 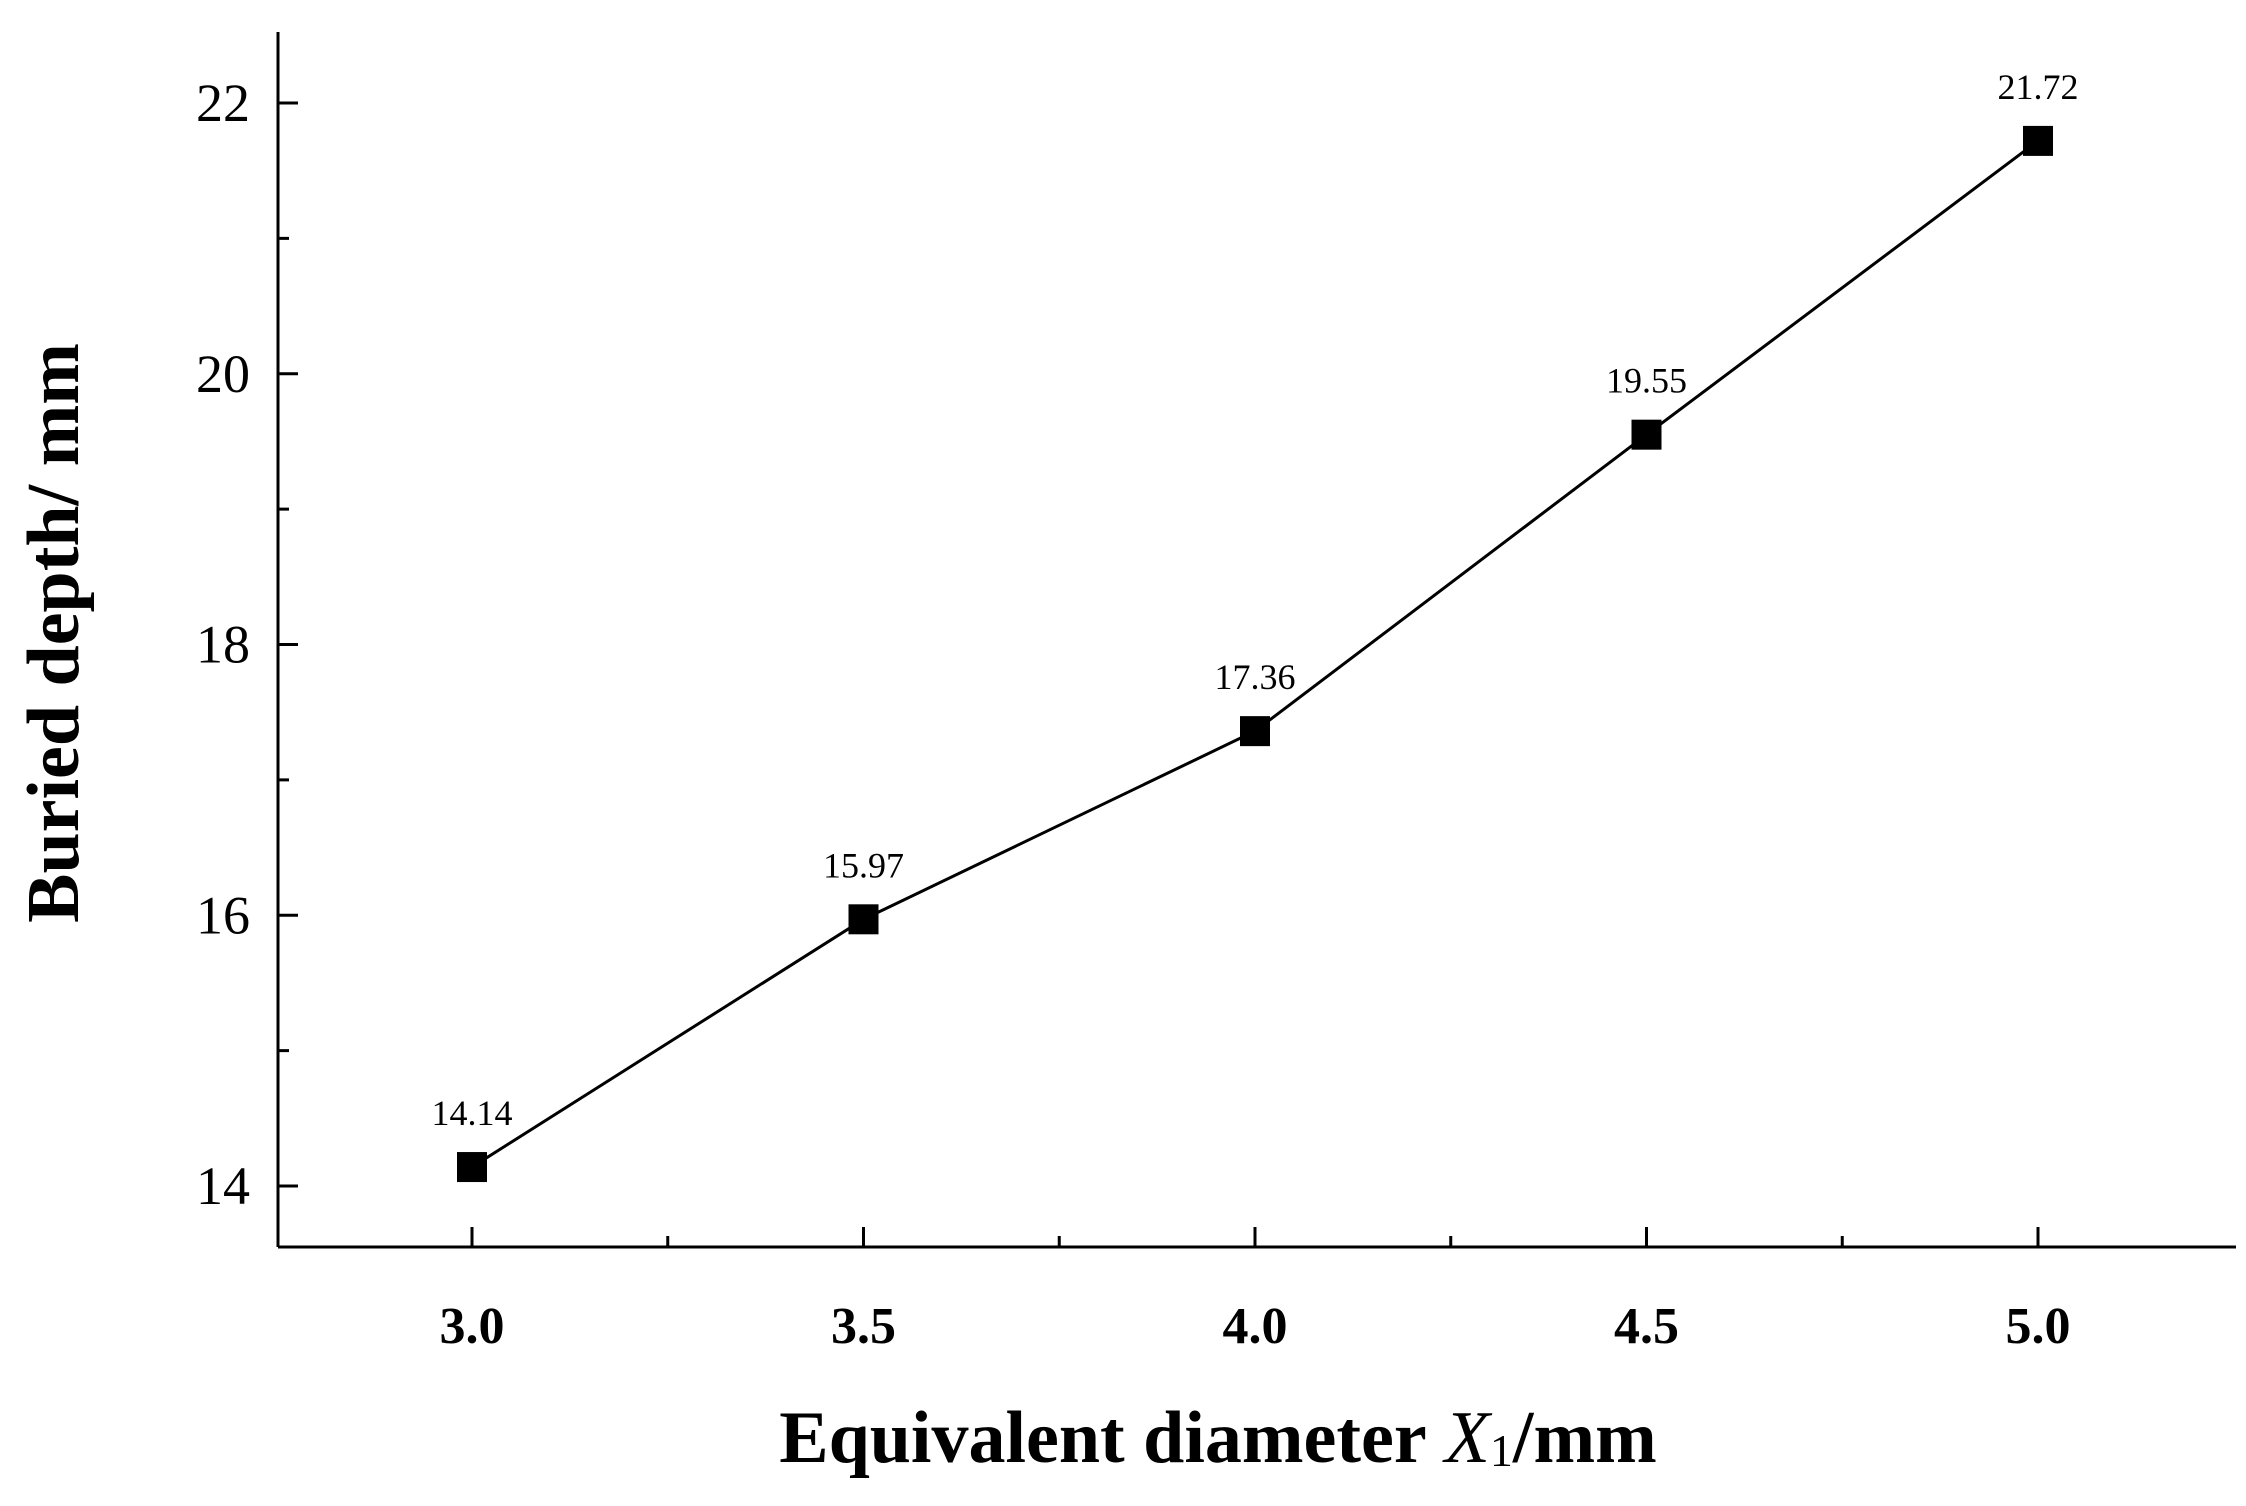 What do you see at coordinates (223, 1186) in the screenshot?
I see `y-tick-label: 14` at bounding box center [223, 1186].